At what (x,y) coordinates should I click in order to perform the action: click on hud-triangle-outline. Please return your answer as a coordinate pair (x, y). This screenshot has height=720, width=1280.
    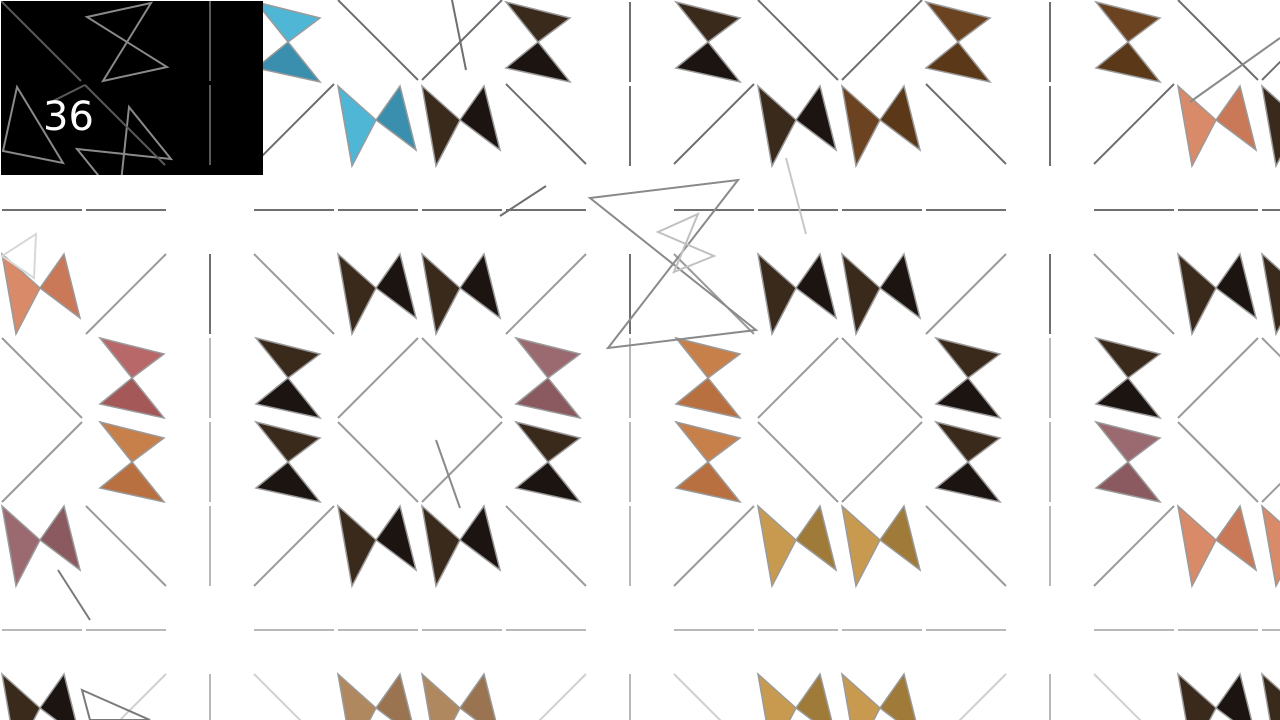
    Looking at the image, I should click on (124, 139).